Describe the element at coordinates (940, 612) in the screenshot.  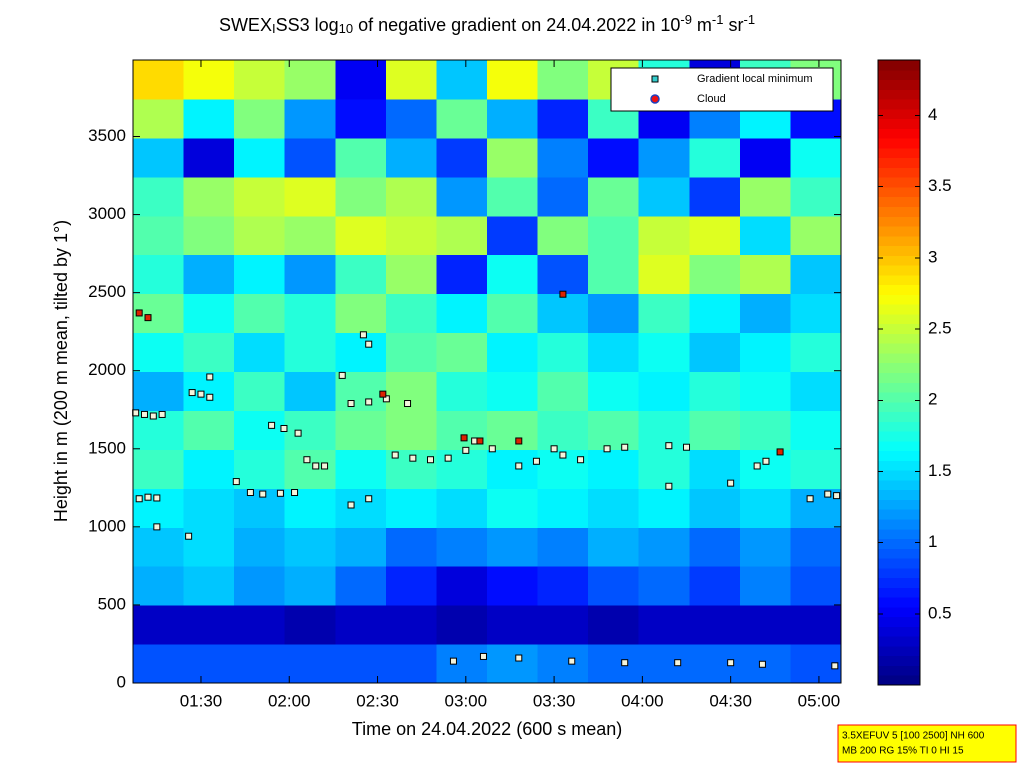
I see `colorbar-tick-label: 0.5` at that location.